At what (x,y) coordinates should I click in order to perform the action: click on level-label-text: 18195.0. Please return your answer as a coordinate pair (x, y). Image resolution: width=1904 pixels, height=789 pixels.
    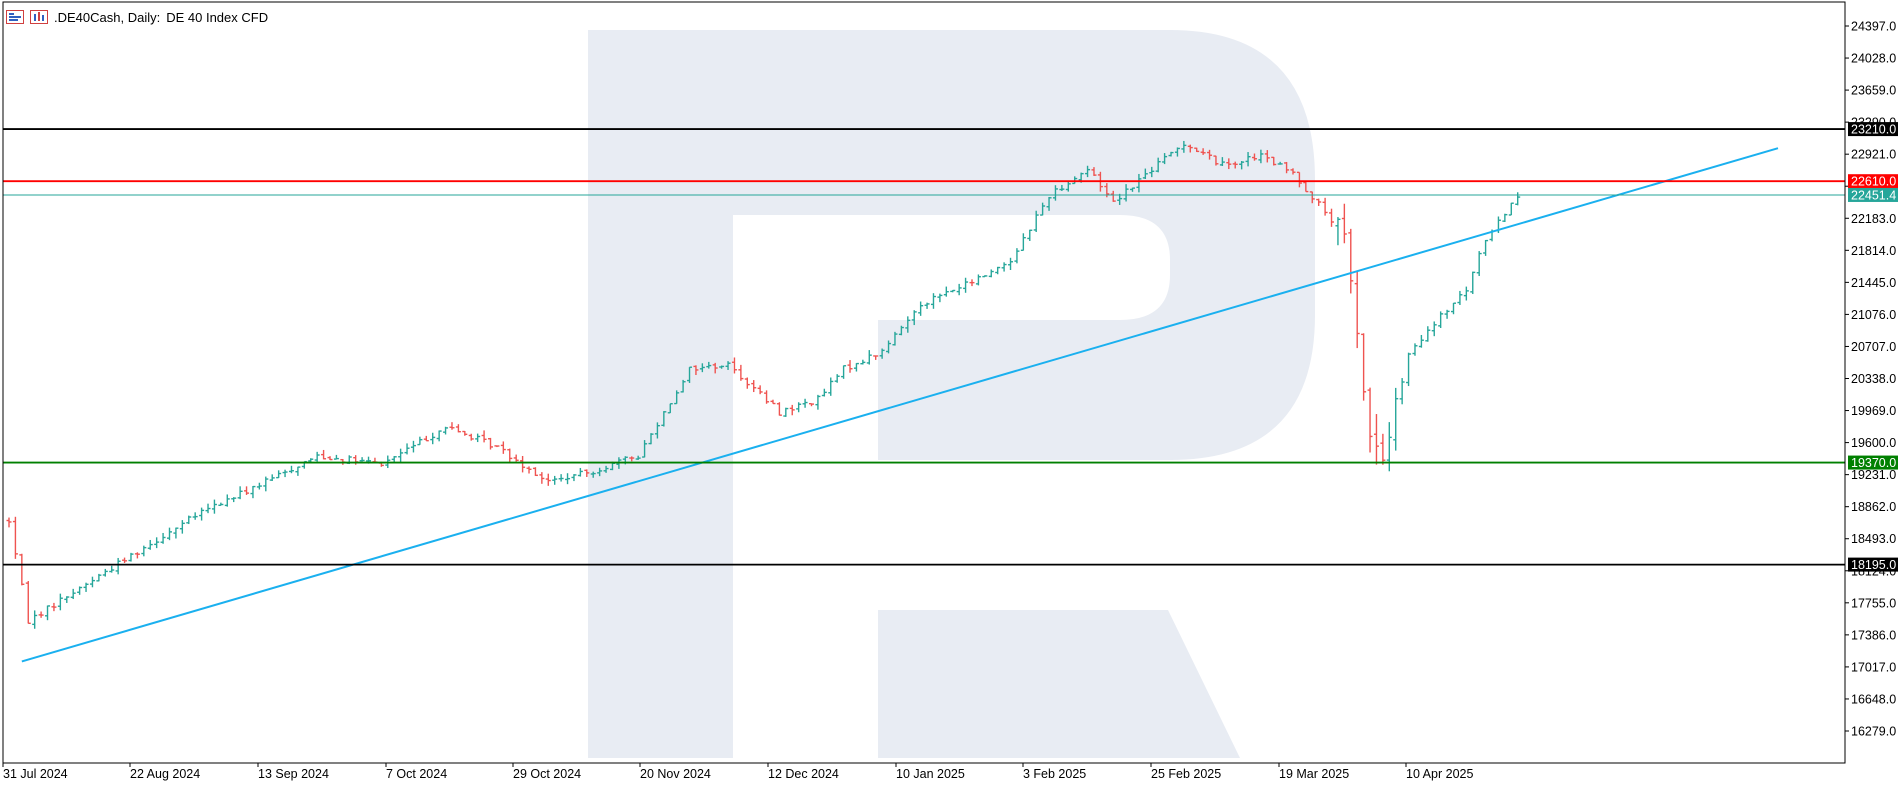
    Looking at the image, I should click on (1873, 565).